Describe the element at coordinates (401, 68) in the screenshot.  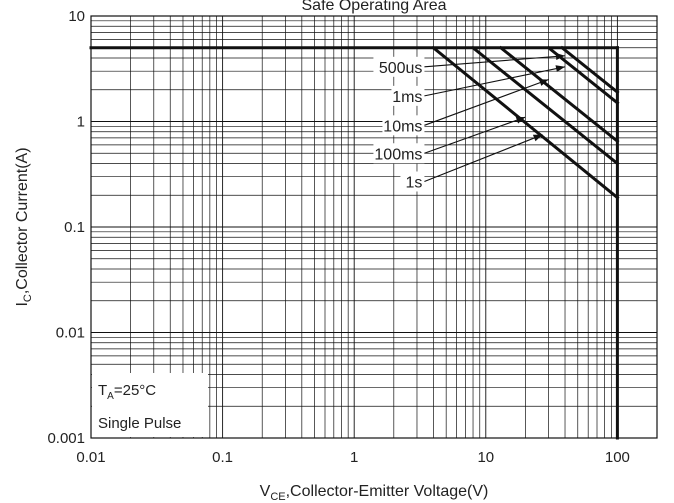
I see `annotation-label-500us: 500us` at that location.